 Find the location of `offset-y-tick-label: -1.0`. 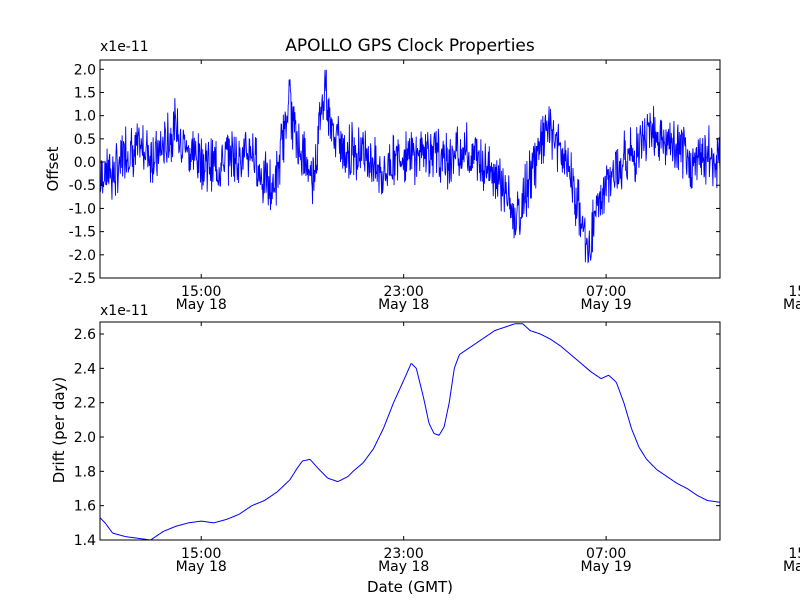

offset-y-tick-label: -1.0 is located at coordinates (82, 209).